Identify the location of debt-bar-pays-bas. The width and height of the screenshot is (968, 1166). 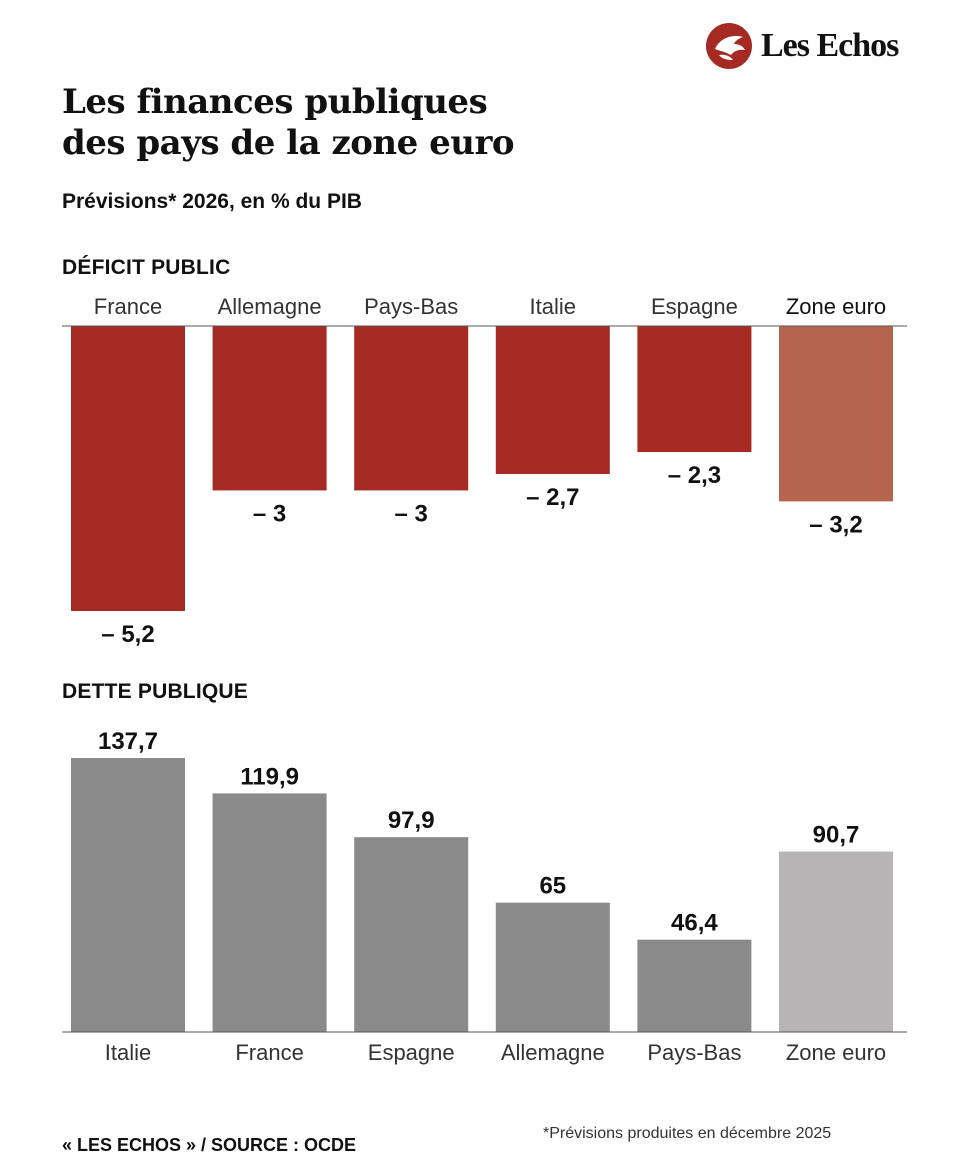
(694, 985).